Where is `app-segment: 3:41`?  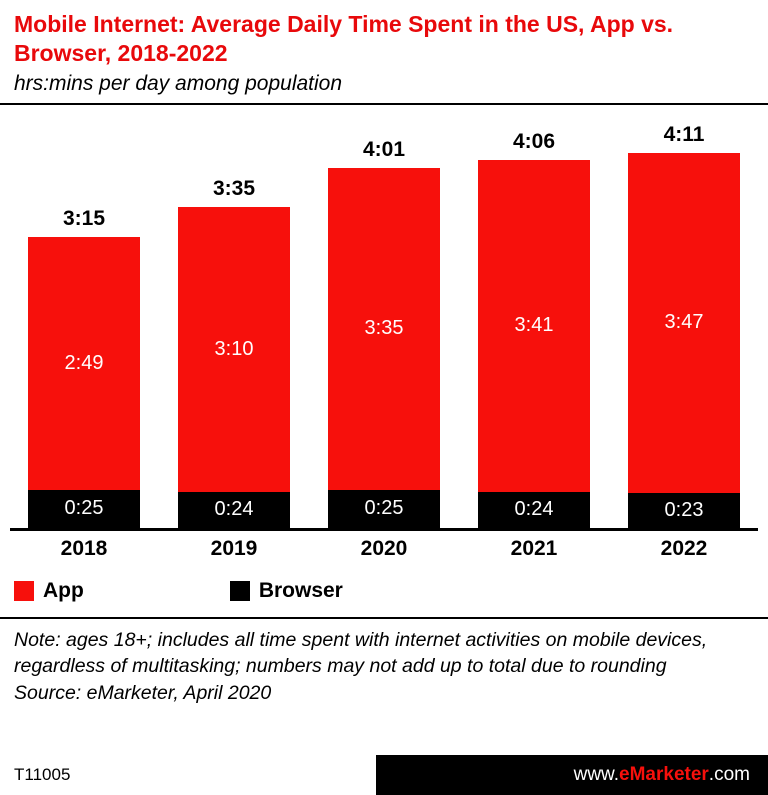 app-segment: 3:41 is located at coordinates (534, 326).